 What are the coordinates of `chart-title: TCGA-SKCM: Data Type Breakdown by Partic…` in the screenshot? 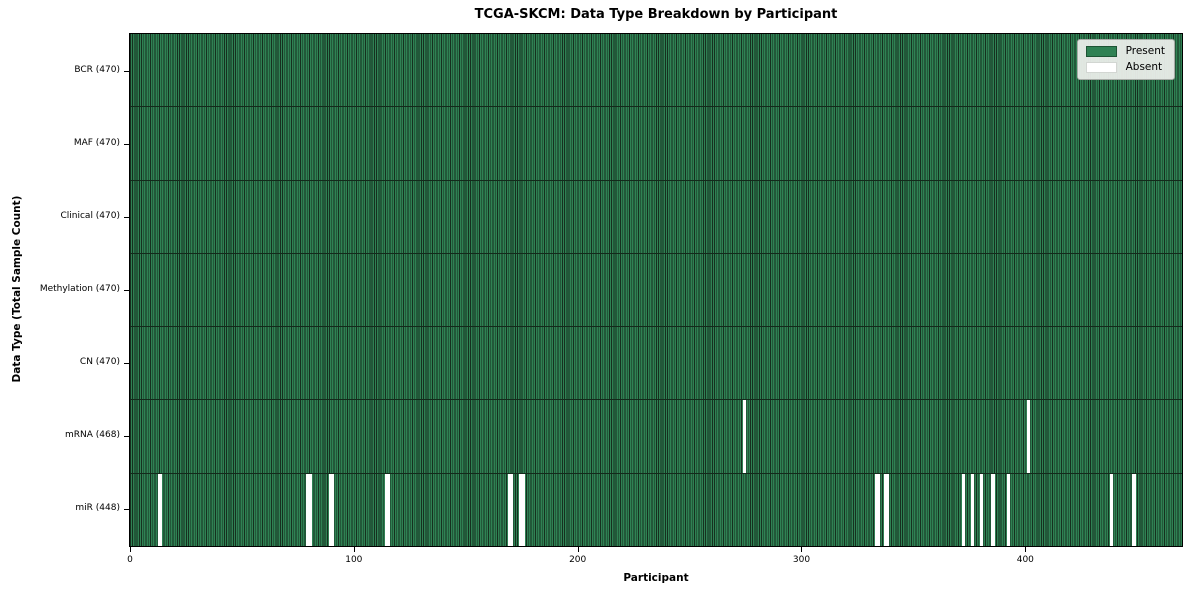 It's located at (656, 14).